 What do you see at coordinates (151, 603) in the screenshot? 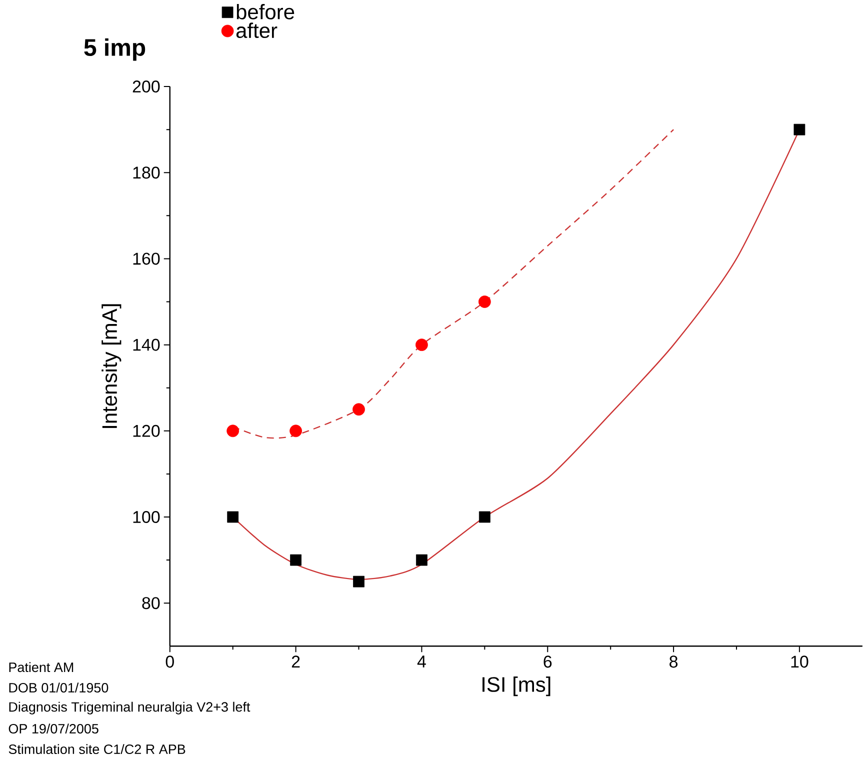
I see `y-tick-label: 80` at bounding box center [151, 603].